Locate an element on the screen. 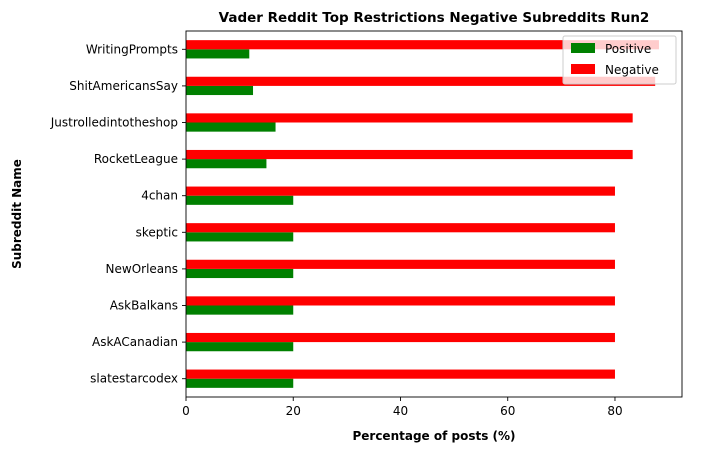 The image size is (709, 453). y-tick-label: AskACanadian is located at coordinates (135, 342).